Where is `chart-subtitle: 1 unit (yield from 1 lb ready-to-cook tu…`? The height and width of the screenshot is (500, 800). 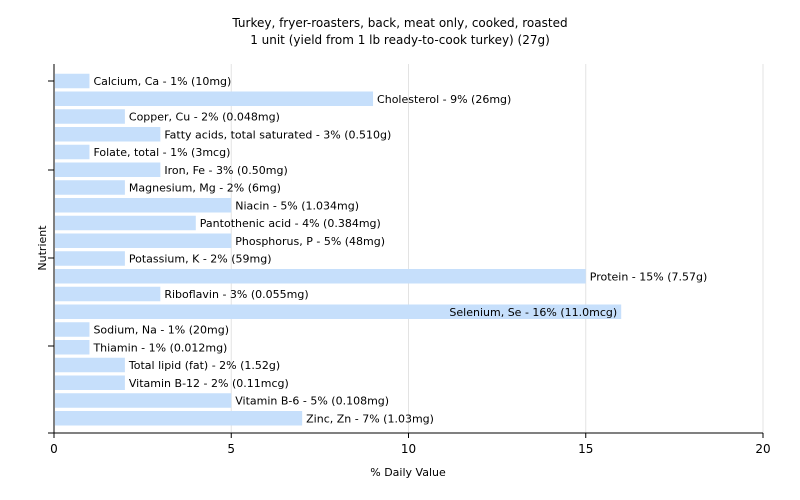
chart-subtitle: 1 unit (yield from 1 lb ready-to-cook tu… is located at coordinates (400, 40).